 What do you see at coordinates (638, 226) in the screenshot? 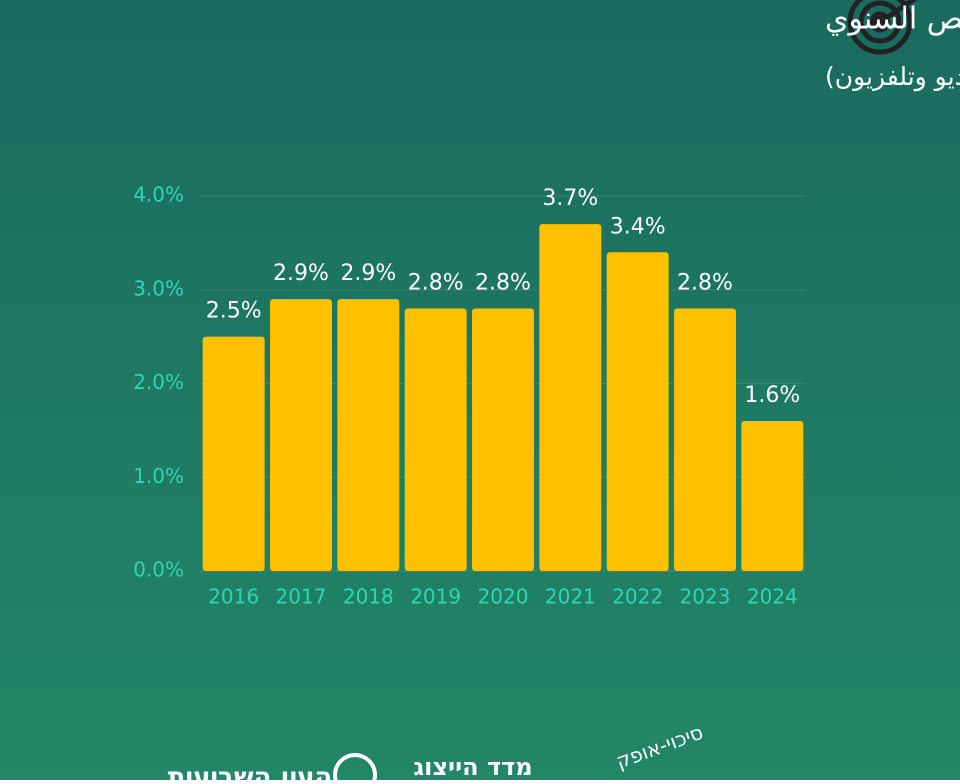
I see `value-label: 3.4%` at bounding box center [638, 226].